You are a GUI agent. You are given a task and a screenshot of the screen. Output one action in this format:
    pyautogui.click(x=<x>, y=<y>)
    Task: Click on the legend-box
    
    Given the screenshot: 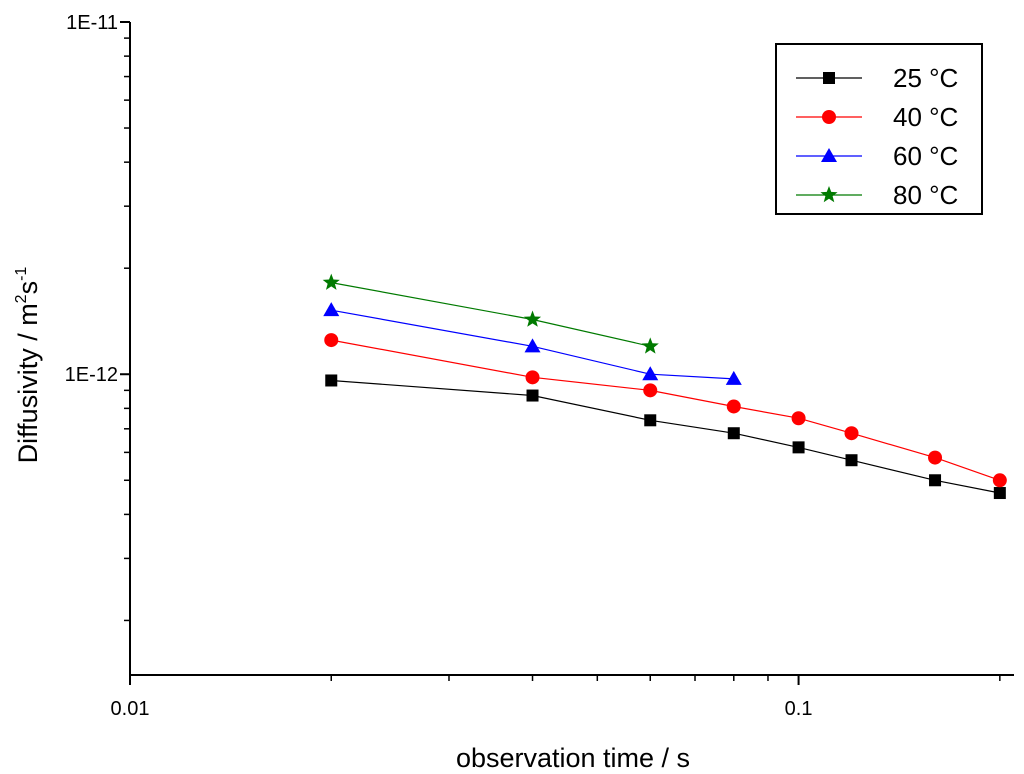 What is the action you would take?
    pyautogui.click(x=879, y=129)
    